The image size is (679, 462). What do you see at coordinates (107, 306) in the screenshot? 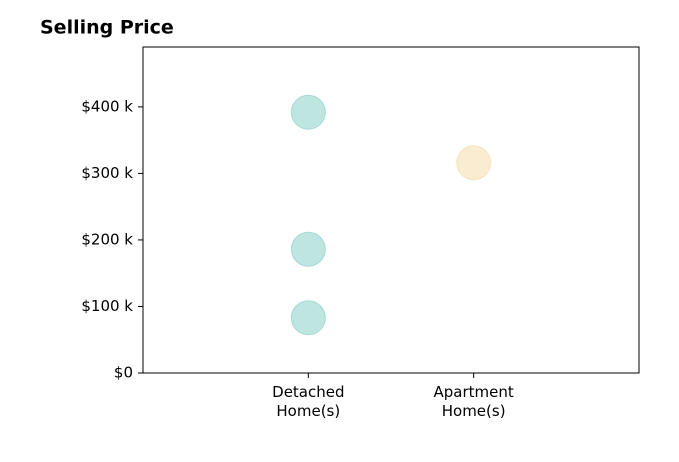
I see `y-tick-label: $100 k` at bounding box center [107, 306].